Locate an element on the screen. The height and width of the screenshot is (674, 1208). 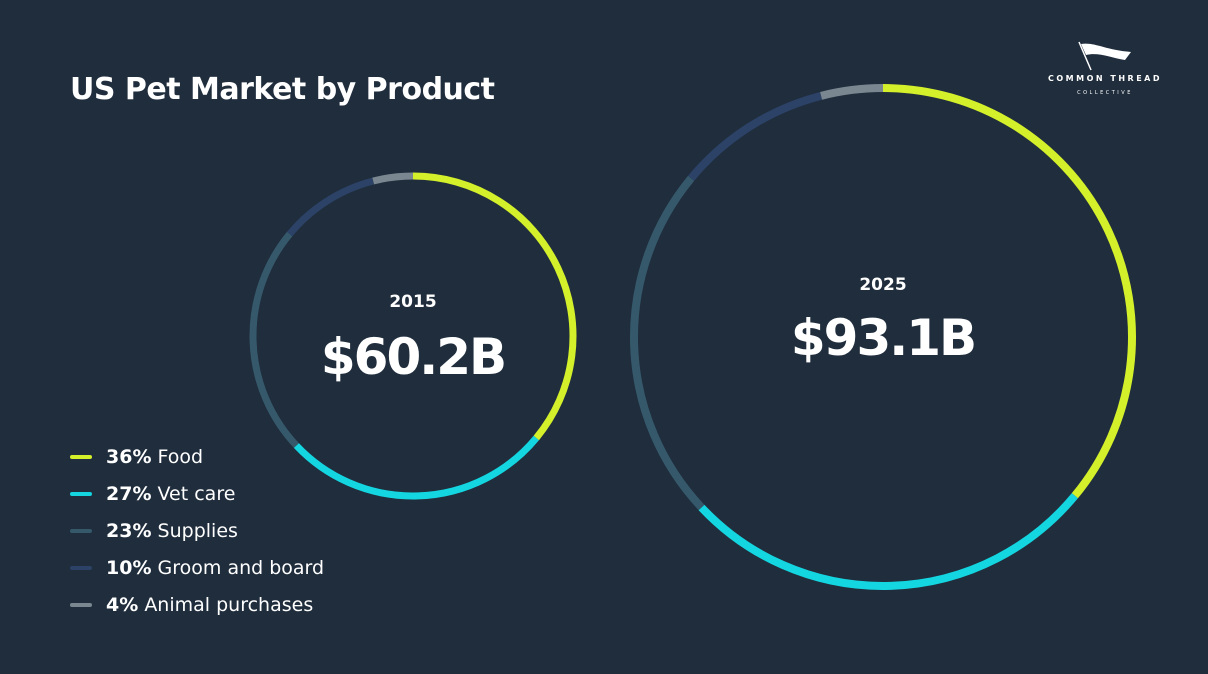
donut-total-2025: $93.1B is located at coordinates (883, 338).